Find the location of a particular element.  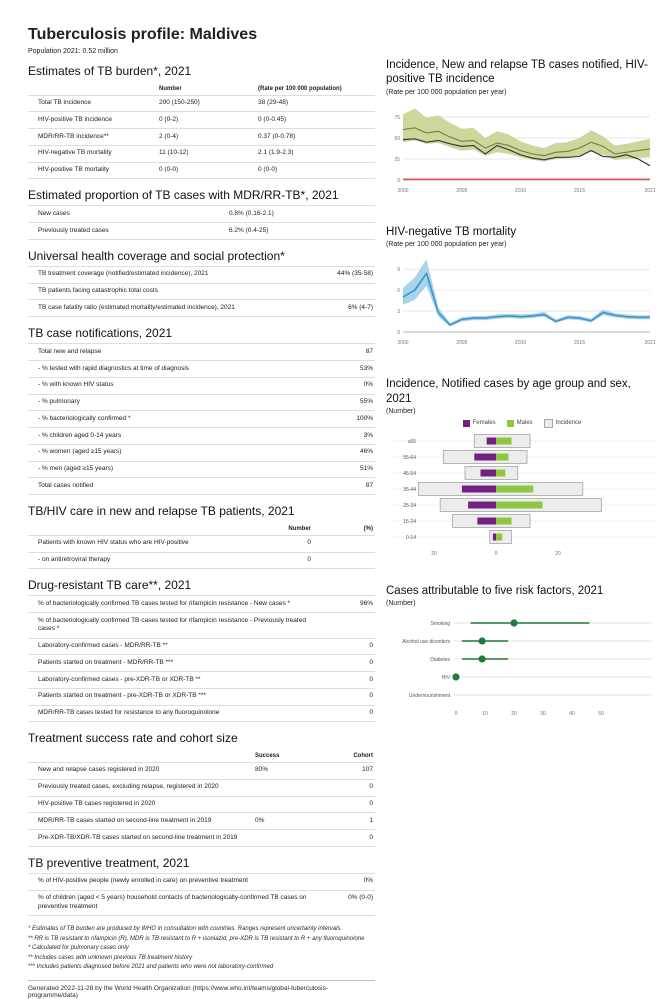

row-label: HIV-positive TB cases registered in 2020 is located at coordinates (97, 804).